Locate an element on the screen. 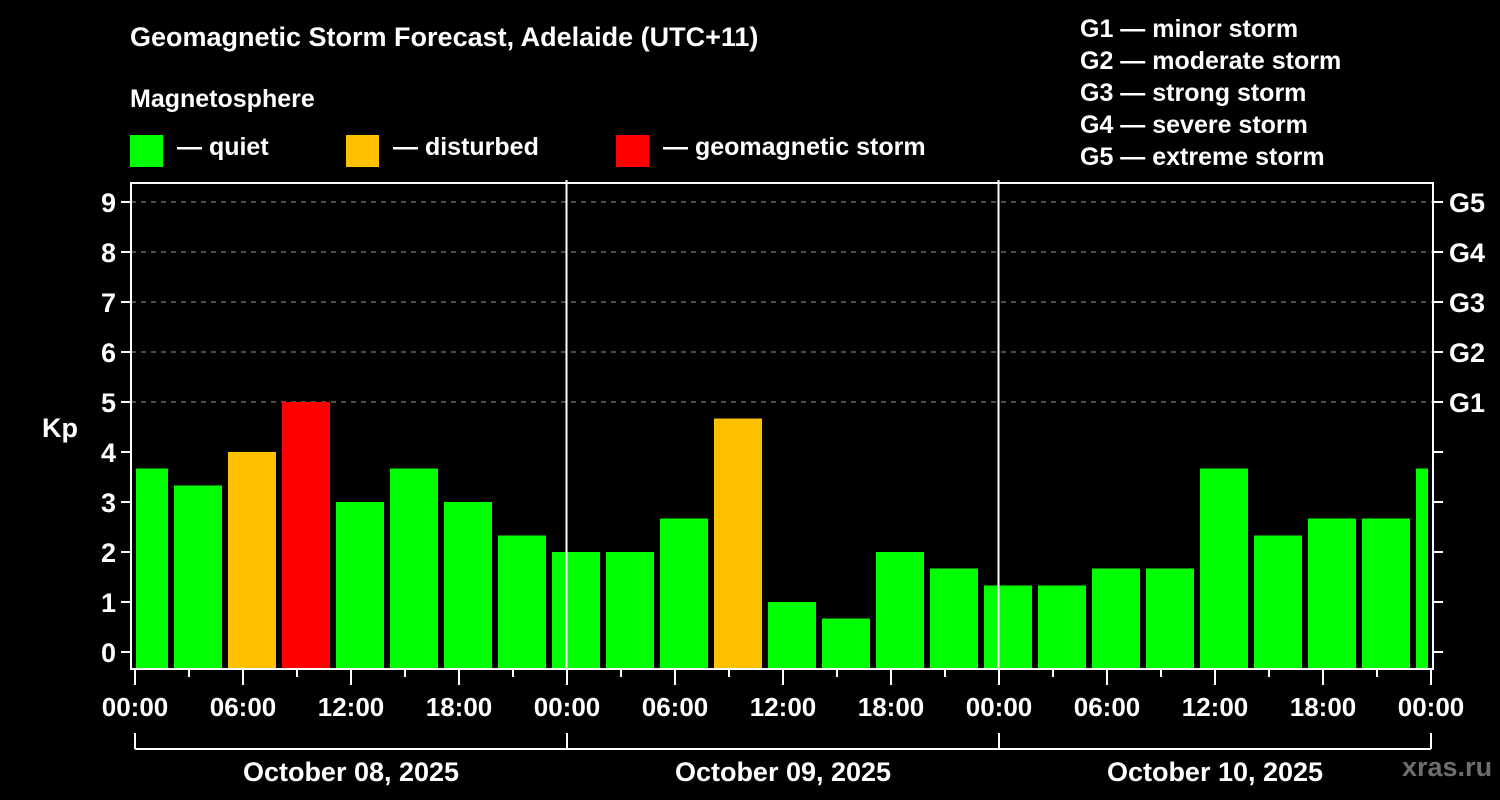  legend-label-storm: — geomagnetic storm is located at coordinates (794, 147).